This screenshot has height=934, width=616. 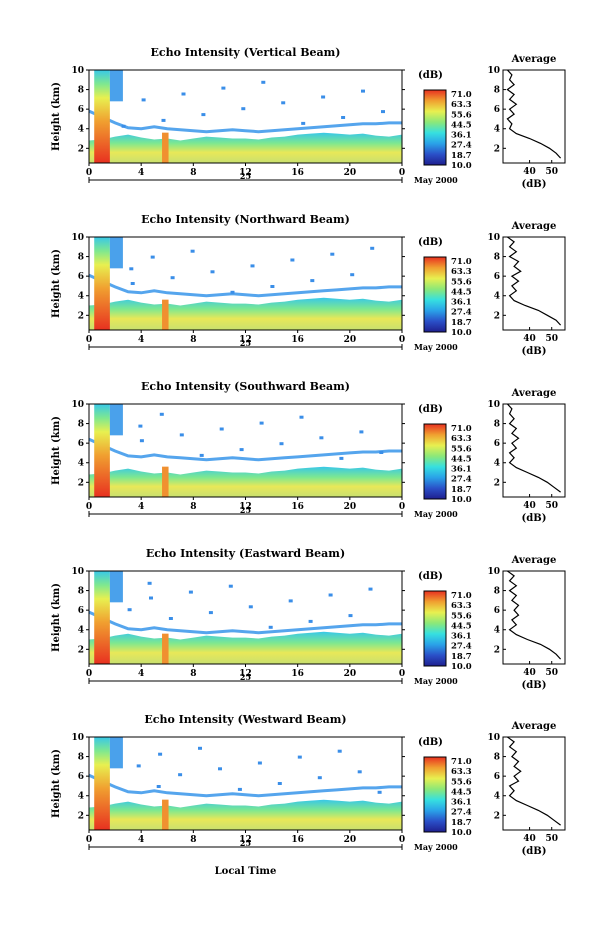 I want to click on colorbar-tick-label: 55.6, so click(x=461, y=282).